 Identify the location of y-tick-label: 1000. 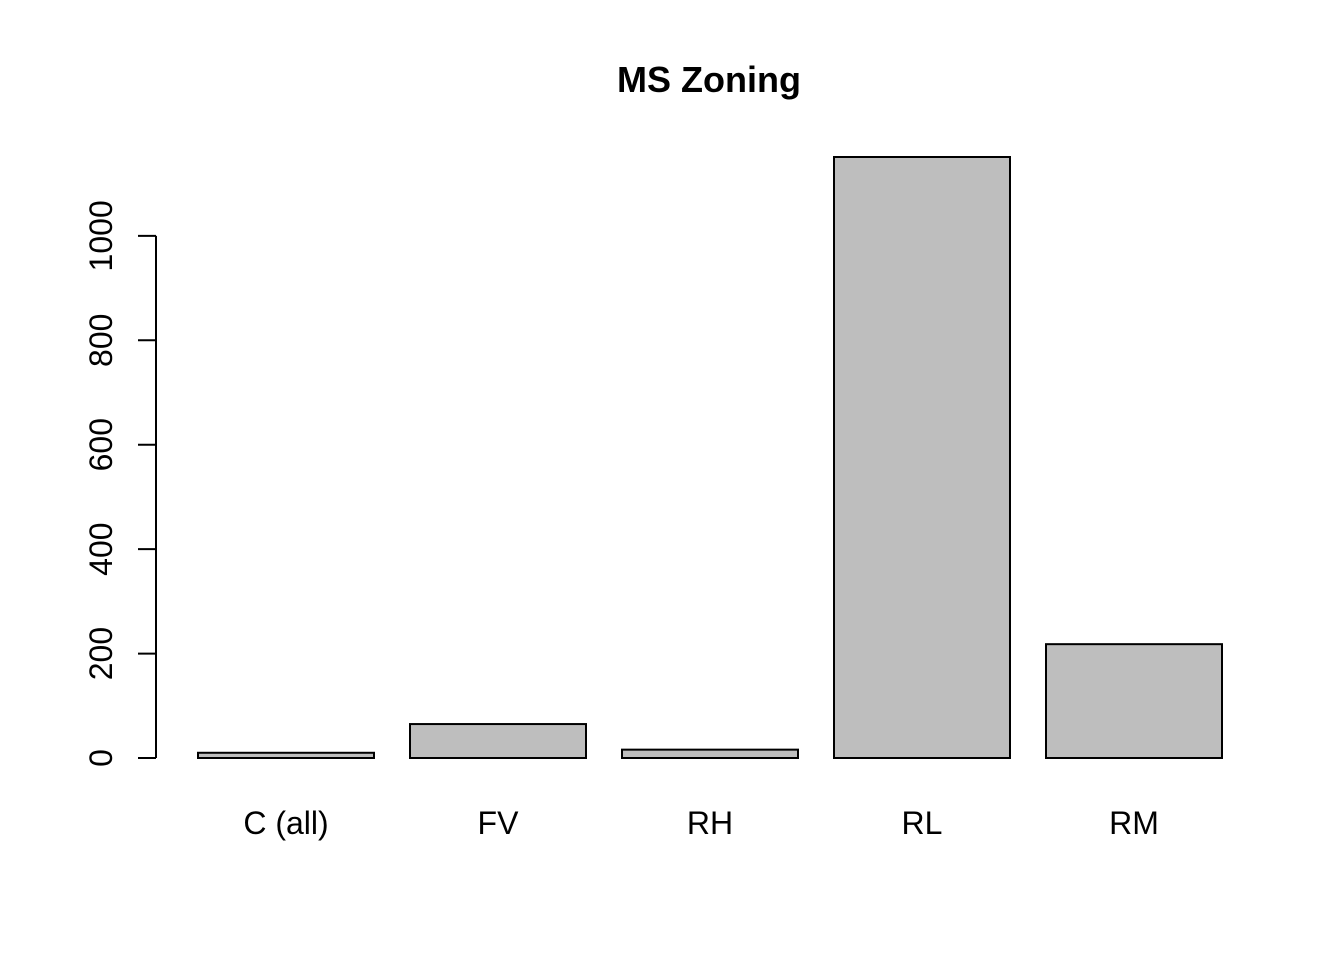
(101, 235).